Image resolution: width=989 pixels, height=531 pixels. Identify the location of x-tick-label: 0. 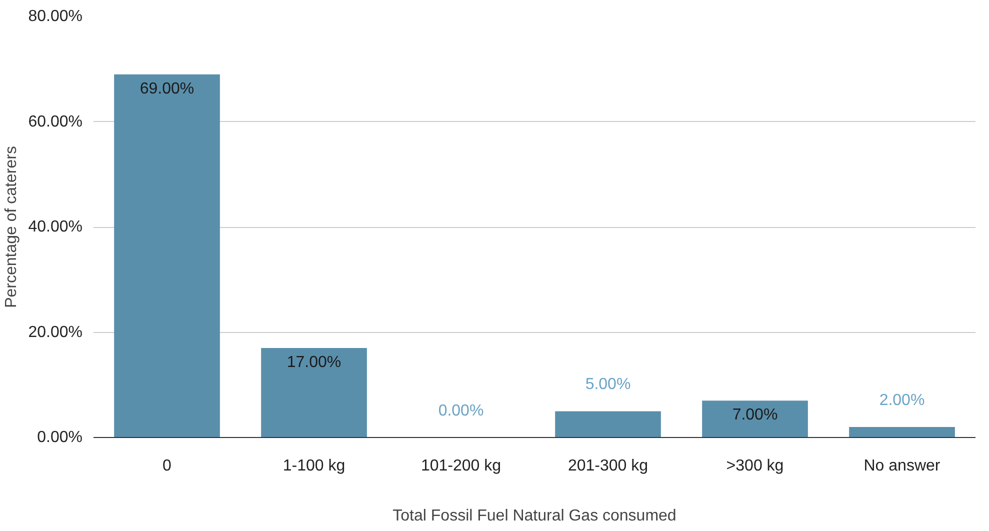
(167, 466).